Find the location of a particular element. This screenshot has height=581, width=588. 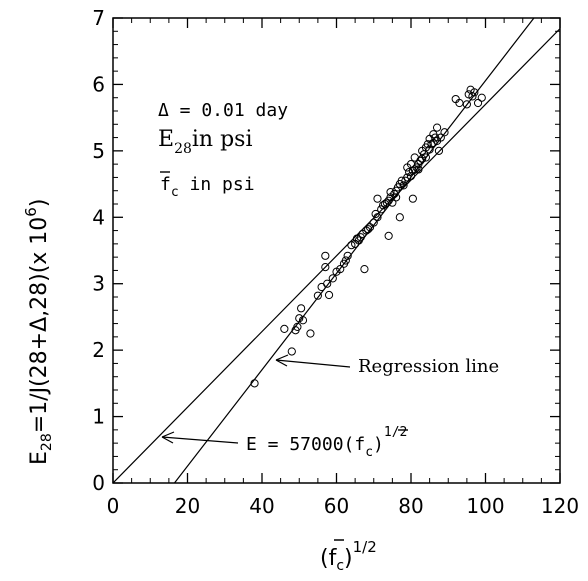

x-tick-label: 100 is located at coordinates (485, 506).